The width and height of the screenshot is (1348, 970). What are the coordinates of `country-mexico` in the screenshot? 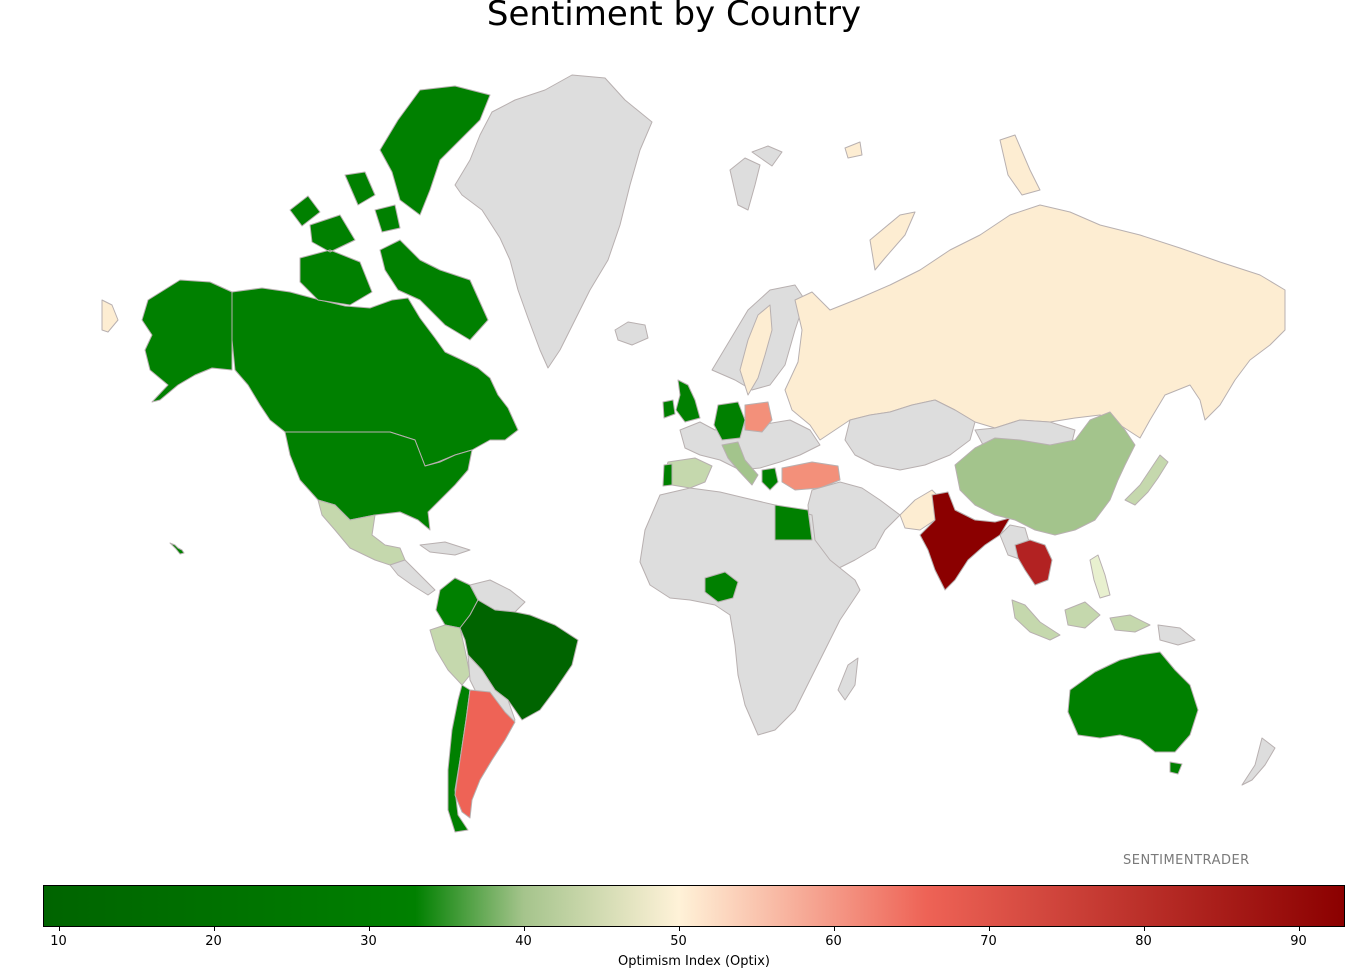 It's located at (361, 532).